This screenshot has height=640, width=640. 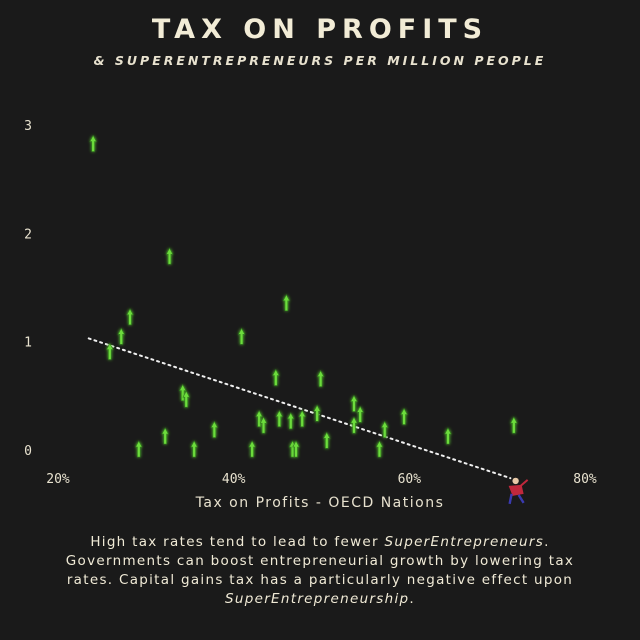 I want to click on x-tick-label: 40%, so click(x=234, y=479).